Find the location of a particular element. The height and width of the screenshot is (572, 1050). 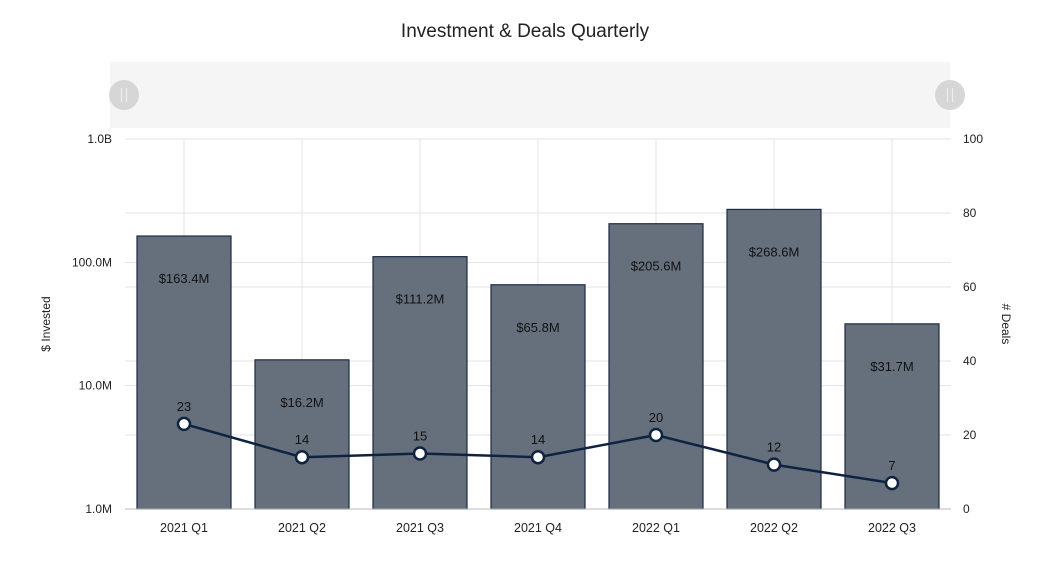

x-tick-label: 2022 Q2 is located at coordinates (774, 528).